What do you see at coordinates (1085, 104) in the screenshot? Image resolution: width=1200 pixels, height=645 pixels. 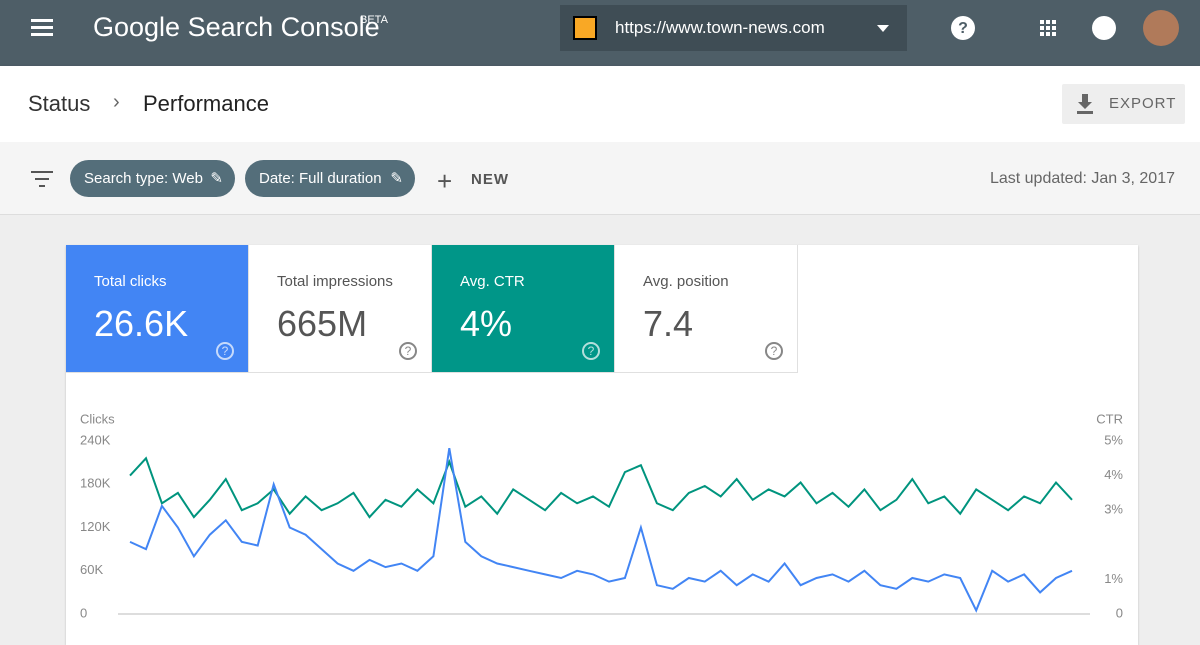 I see `download-icon` at bounding box center [1085, 104].